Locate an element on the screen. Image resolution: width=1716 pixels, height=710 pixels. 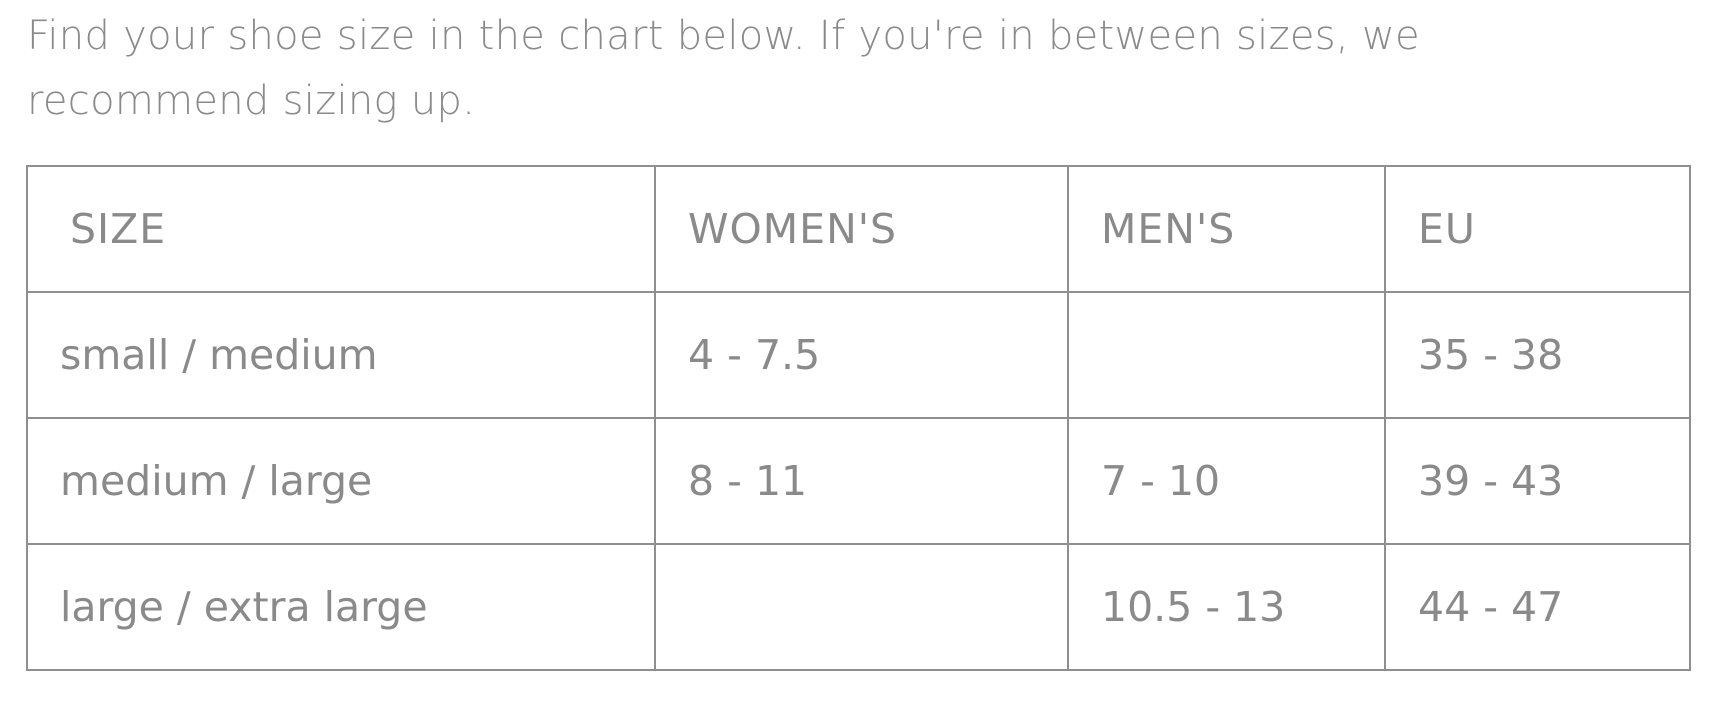
header-eu: EU is located at coordinates (1537, 229).